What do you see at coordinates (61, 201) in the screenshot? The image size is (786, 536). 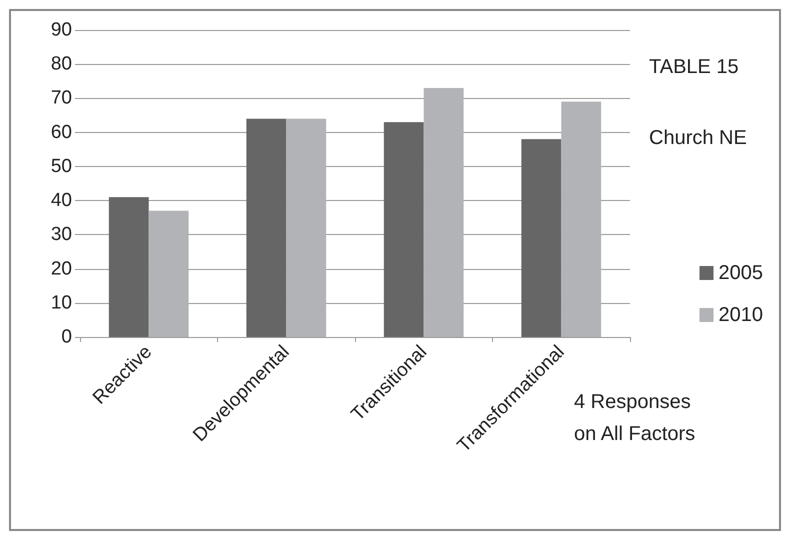 I see `y-tick-label: 40` at bounding box center [61, 201].